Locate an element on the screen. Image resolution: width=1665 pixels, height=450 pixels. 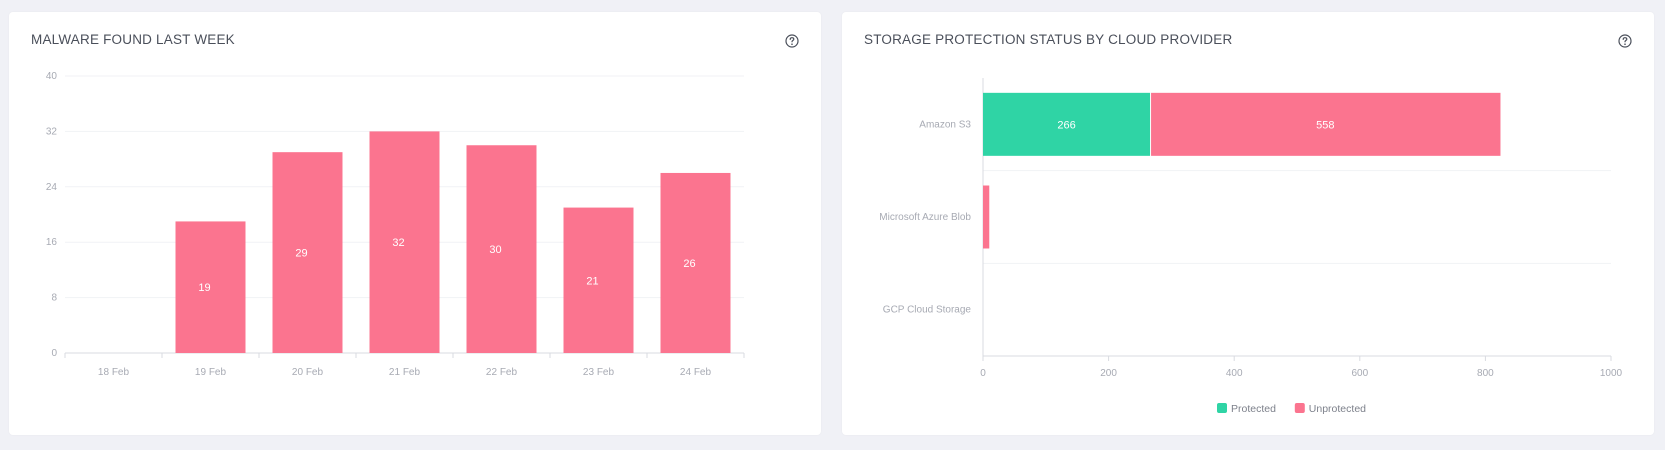
y-tick-label: 0 is located at coordinates (54, 353).